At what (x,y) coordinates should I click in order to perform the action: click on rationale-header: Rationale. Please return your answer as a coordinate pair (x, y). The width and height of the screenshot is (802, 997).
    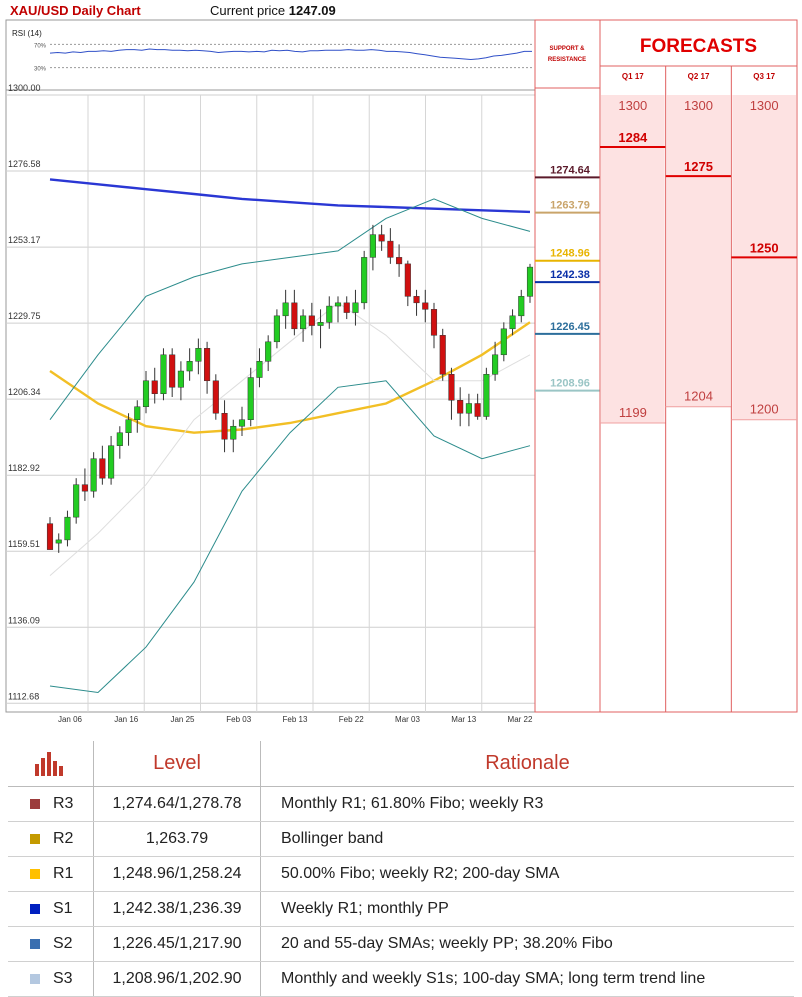
    Looking at the image, I should click on (527, 764).